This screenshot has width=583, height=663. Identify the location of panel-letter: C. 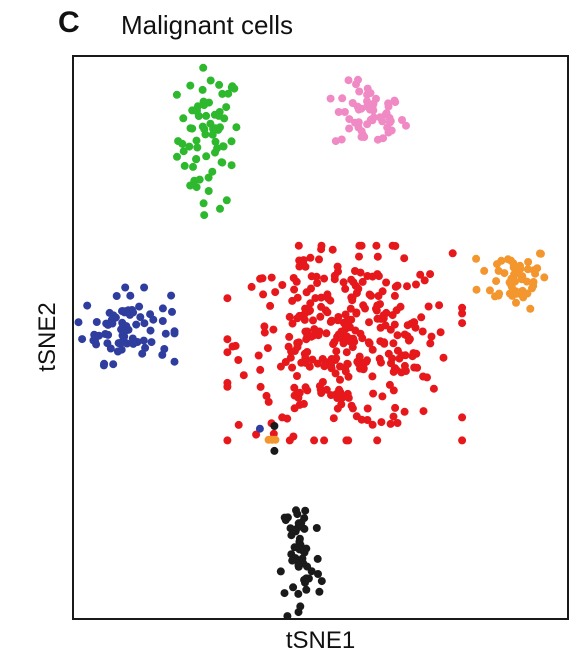
(69, 23).